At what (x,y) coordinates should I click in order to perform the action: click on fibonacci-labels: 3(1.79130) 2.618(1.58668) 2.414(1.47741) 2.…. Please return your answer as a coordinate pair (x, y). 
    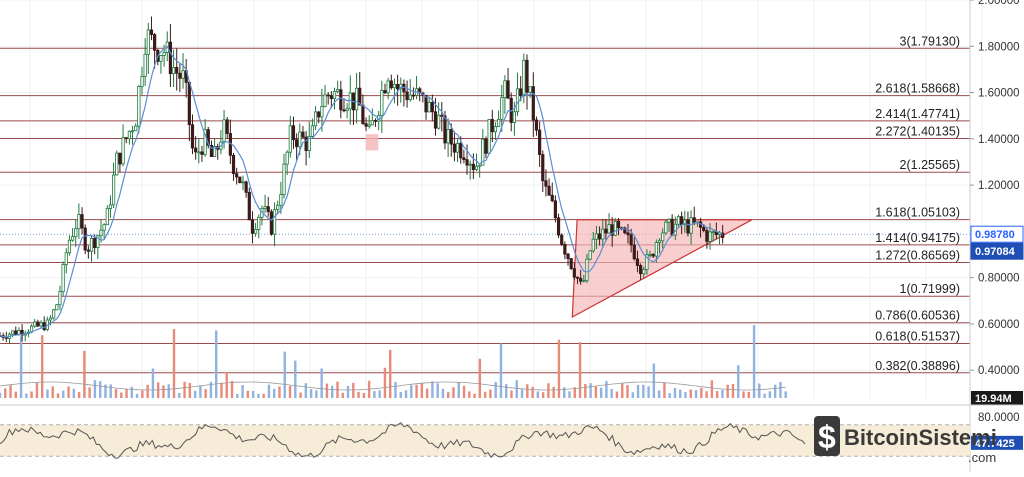
    Looking at the image, I should click on (917, 203).